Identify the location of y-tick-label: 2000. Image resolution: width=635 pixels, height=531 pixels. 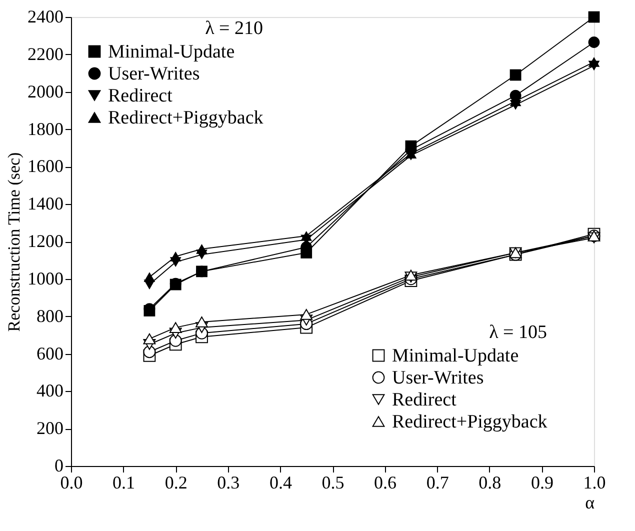
(46, 91).